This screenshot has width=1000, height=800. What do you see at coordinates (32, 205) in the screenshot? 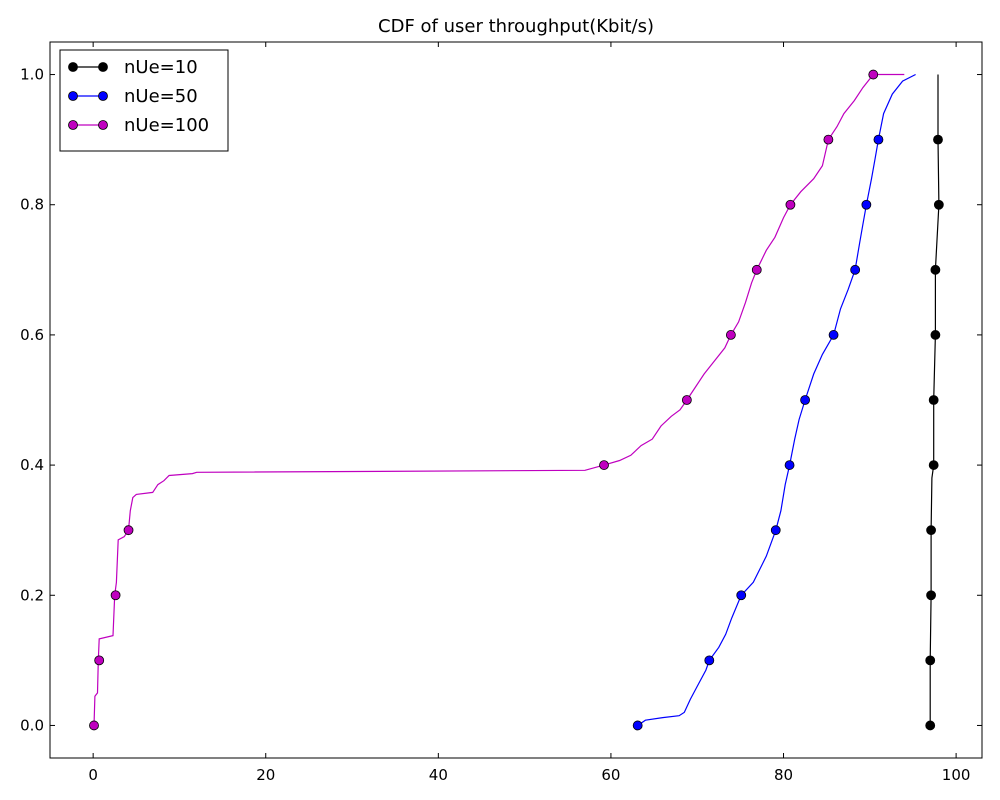
I see `y-tick-label: 0.8` at bounding box center [32, 205].